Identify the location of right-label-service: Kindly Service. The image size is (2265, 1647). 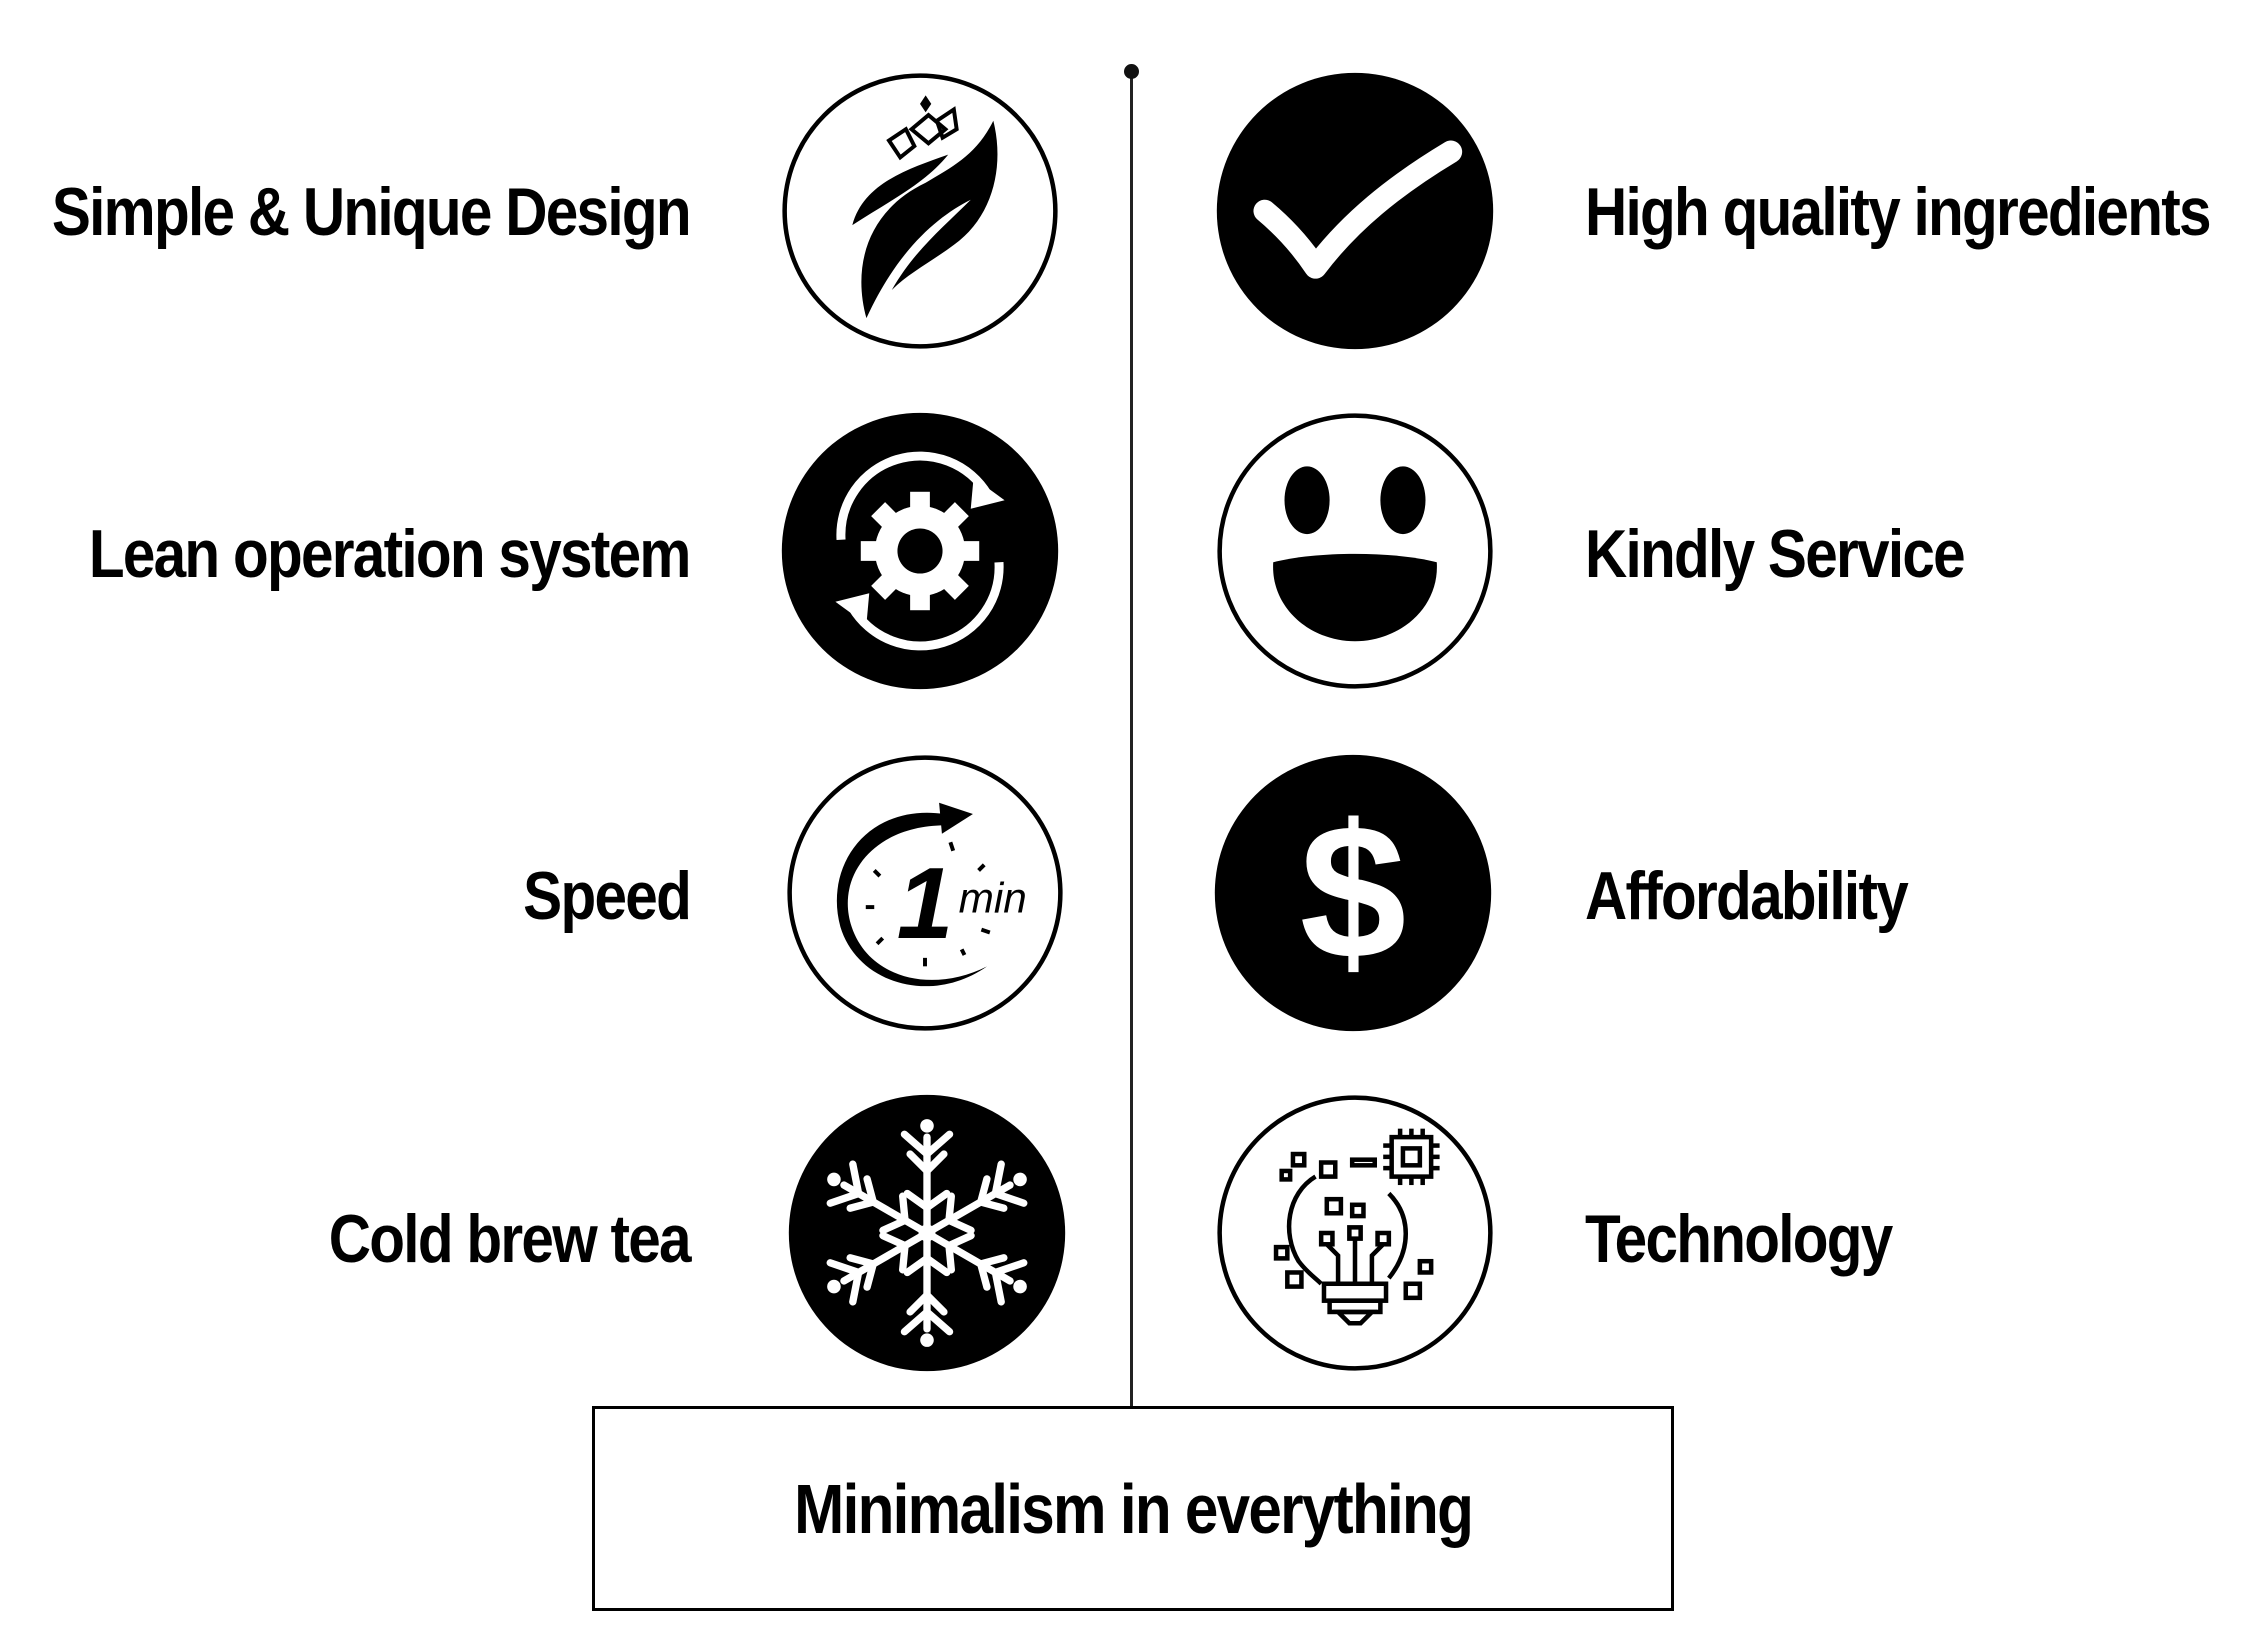
(1775, 554).